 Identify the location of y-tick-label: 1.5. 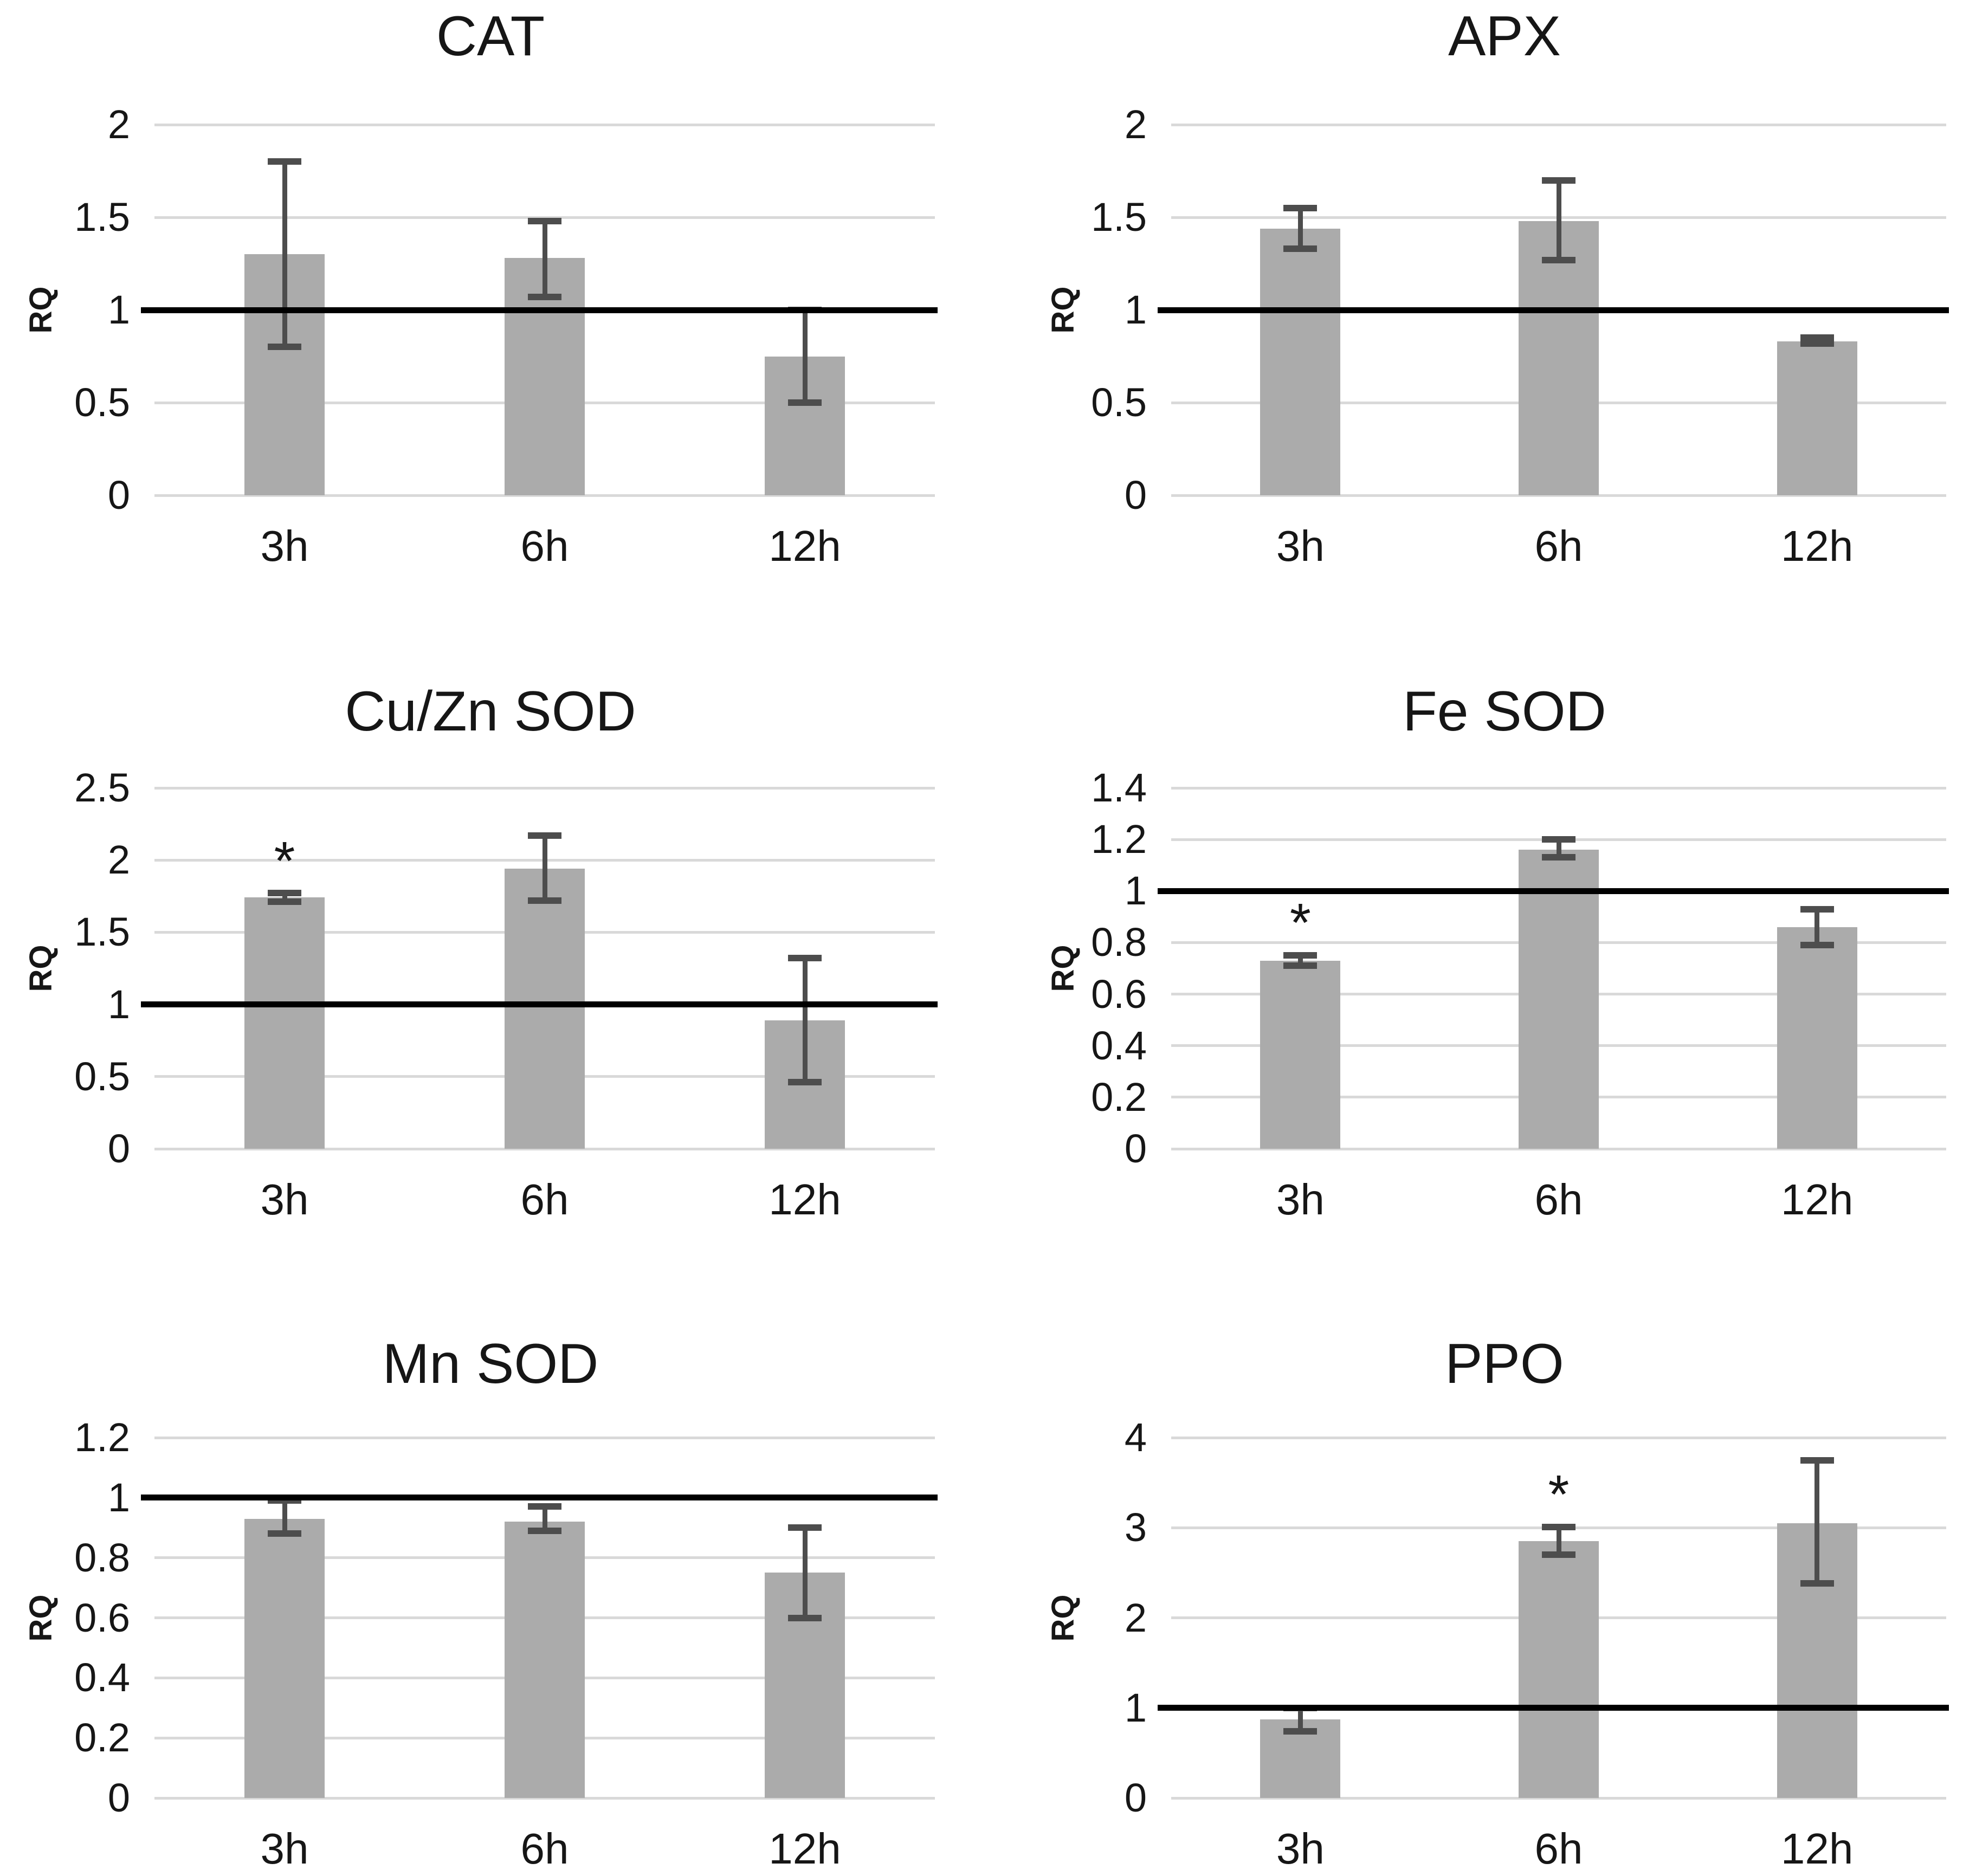
(102, 932).